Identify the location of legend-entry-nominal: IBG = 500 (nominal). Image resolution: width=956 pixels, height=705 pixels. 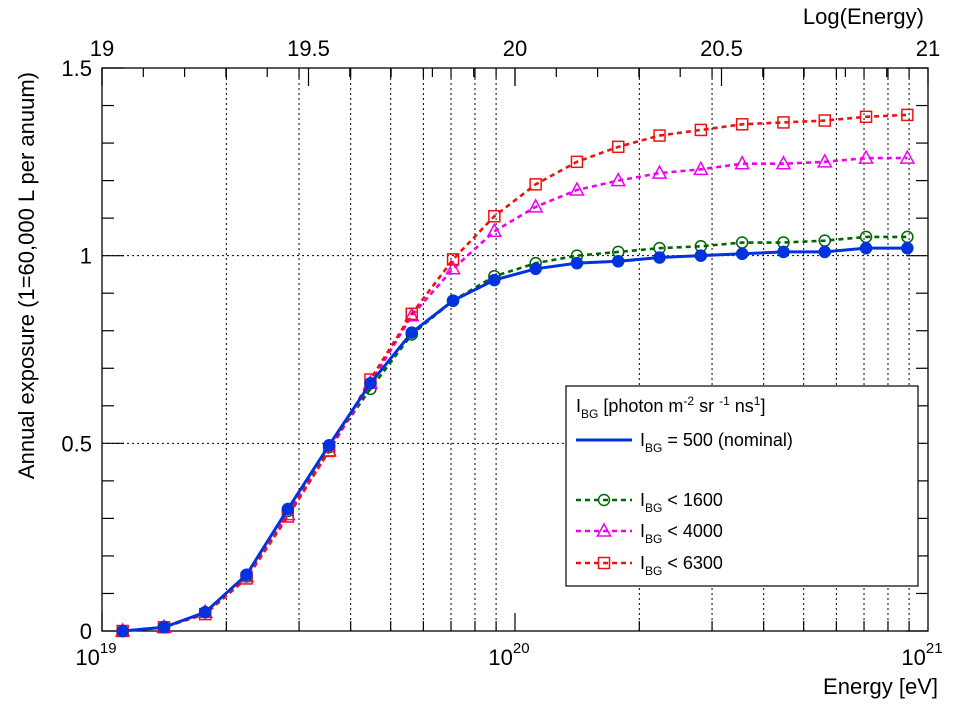
(684, 442).